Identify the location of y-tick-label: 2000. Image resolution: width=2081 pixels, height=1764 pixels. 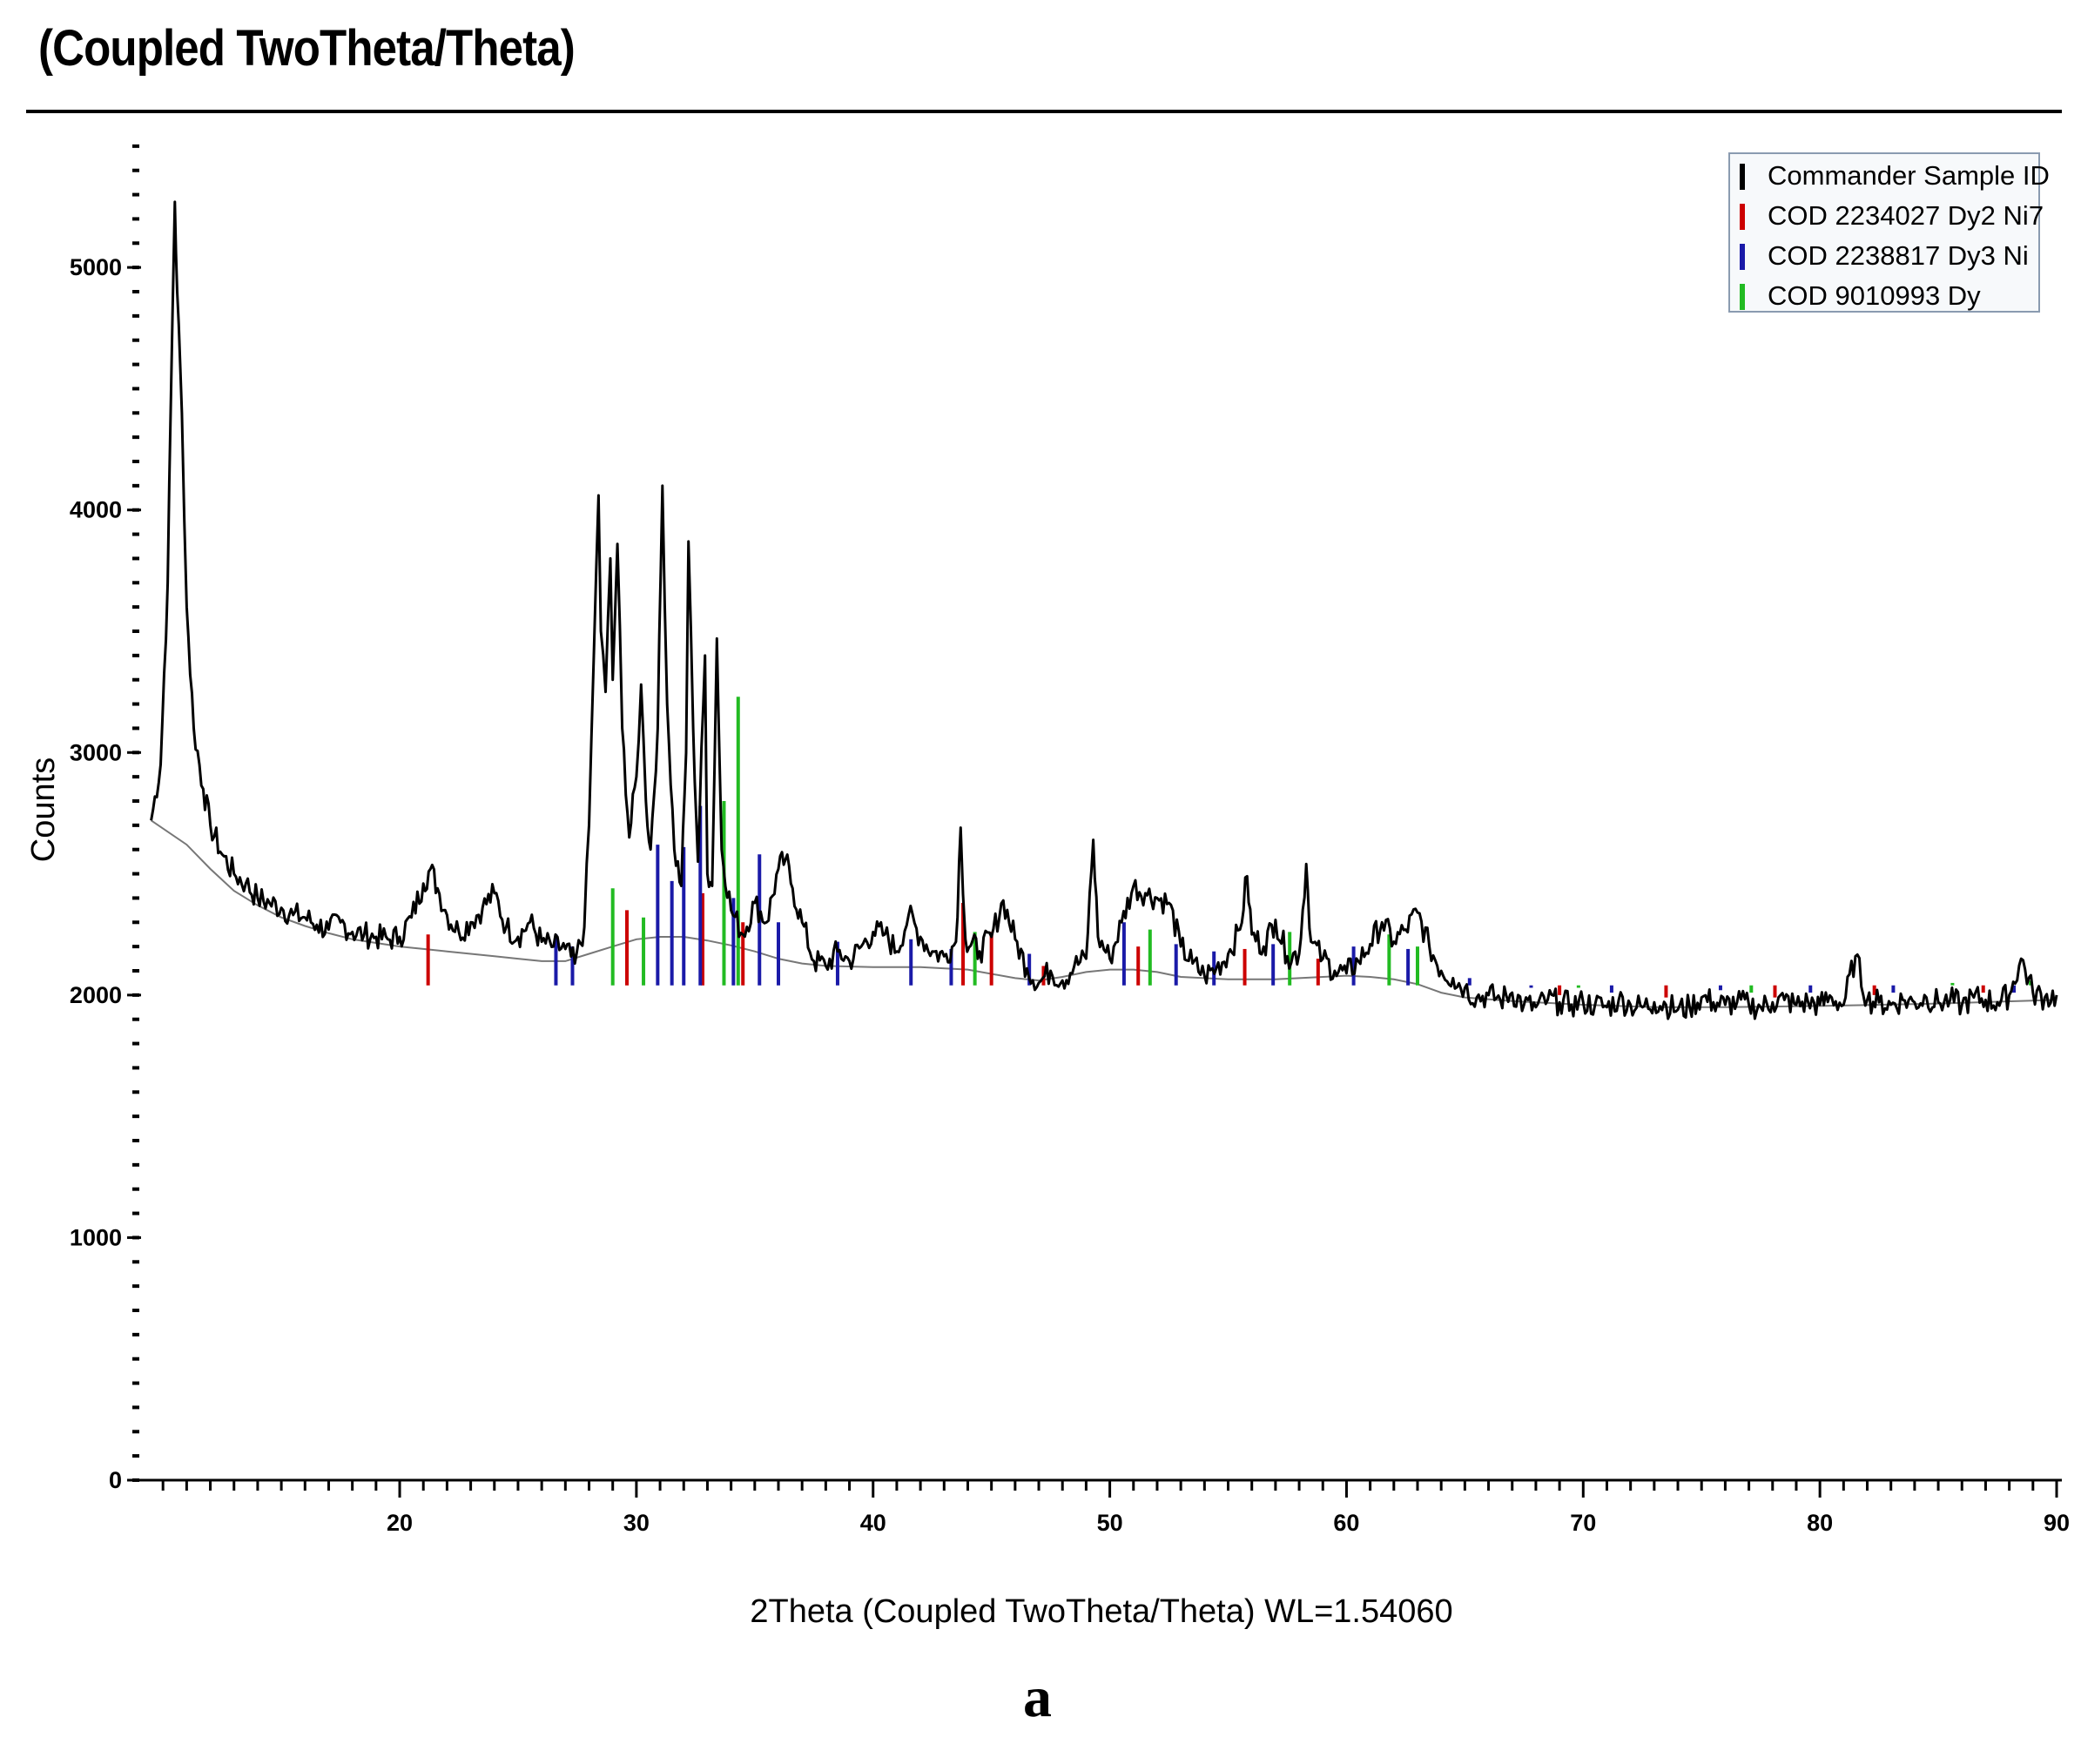
(96, 995).